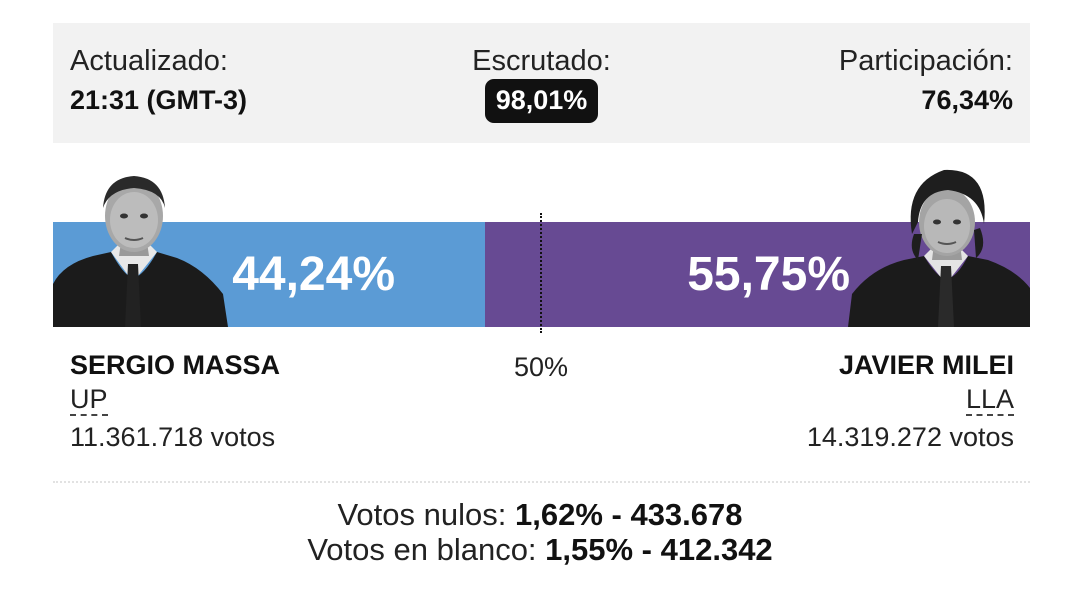 The width and height of the screenshot is (1080, 611). Describe the element at coordinates (541, 61) in the screenshot. I see `counted-label: Escrutado:` at that location.